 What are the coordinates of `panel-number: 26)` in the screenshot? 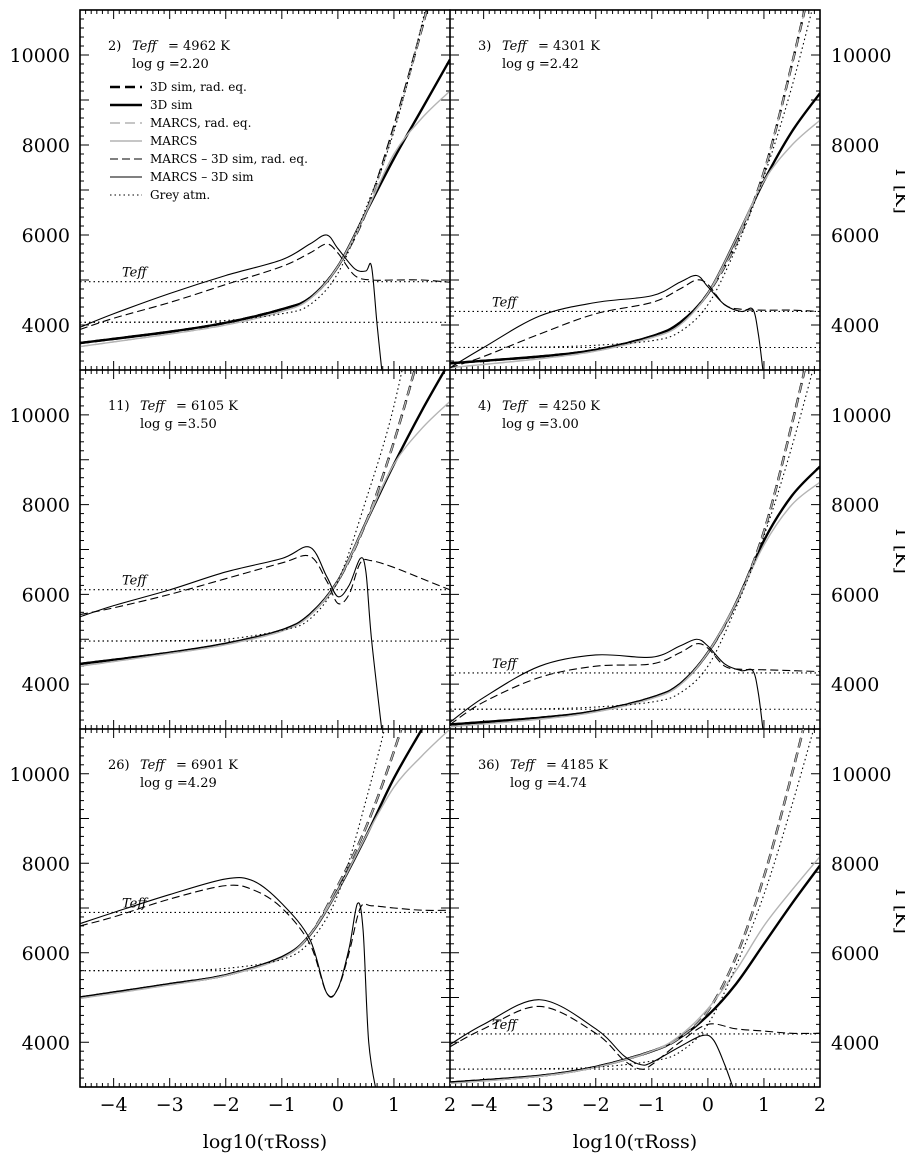 It's located at (119, 765).